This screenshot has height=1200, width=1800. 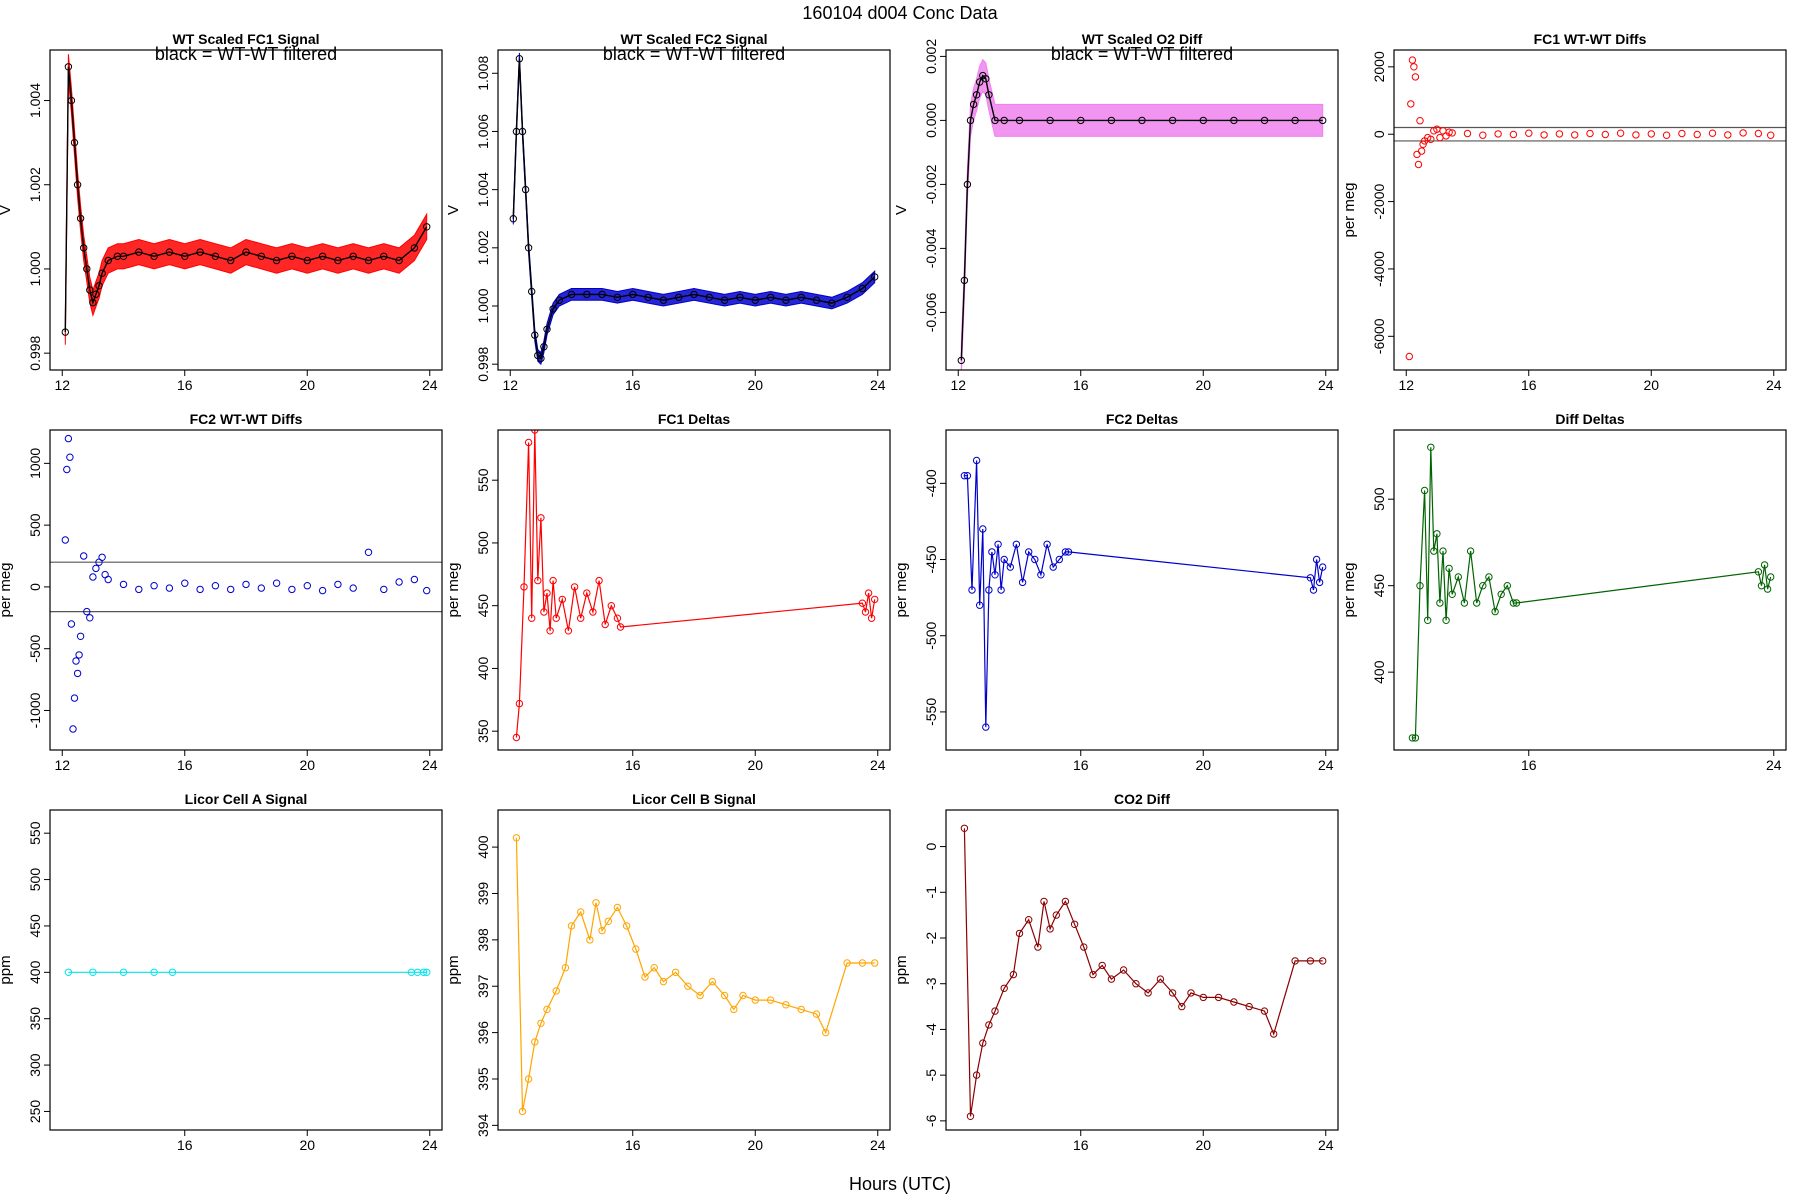 I want to click on y-tick-label: 0.002, so click(x=931, y=56).